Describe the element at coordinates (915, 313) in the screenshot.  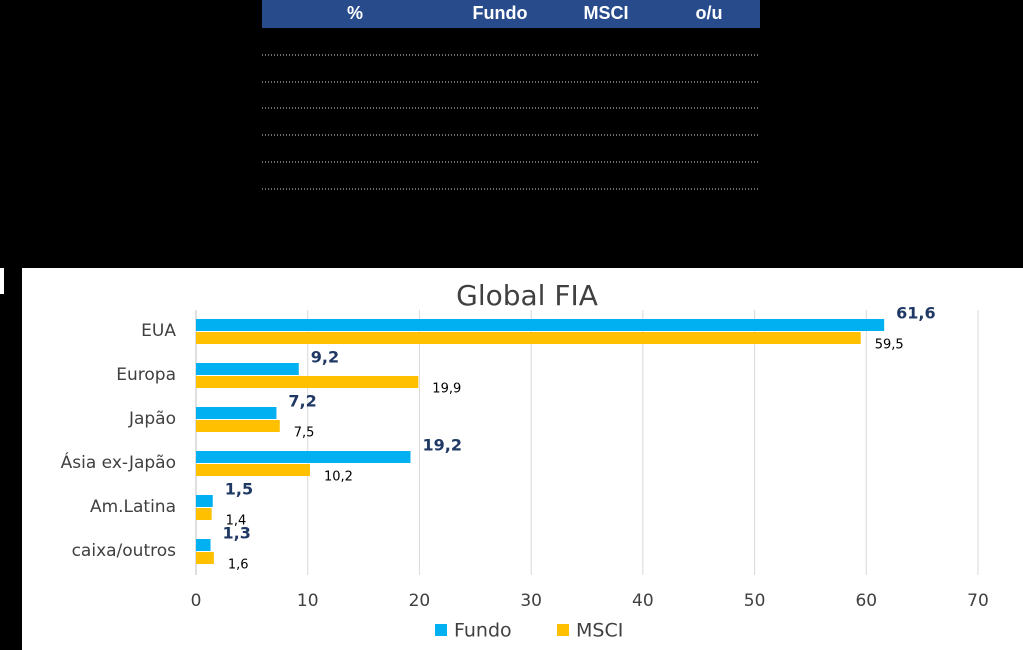
I see `data-label: 61,6` at that location.